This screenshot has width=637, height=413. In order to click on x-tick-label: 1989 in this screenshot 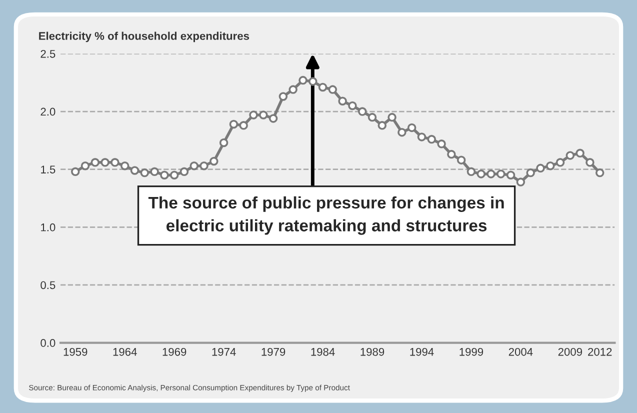, I will do `click(372, 352)`.